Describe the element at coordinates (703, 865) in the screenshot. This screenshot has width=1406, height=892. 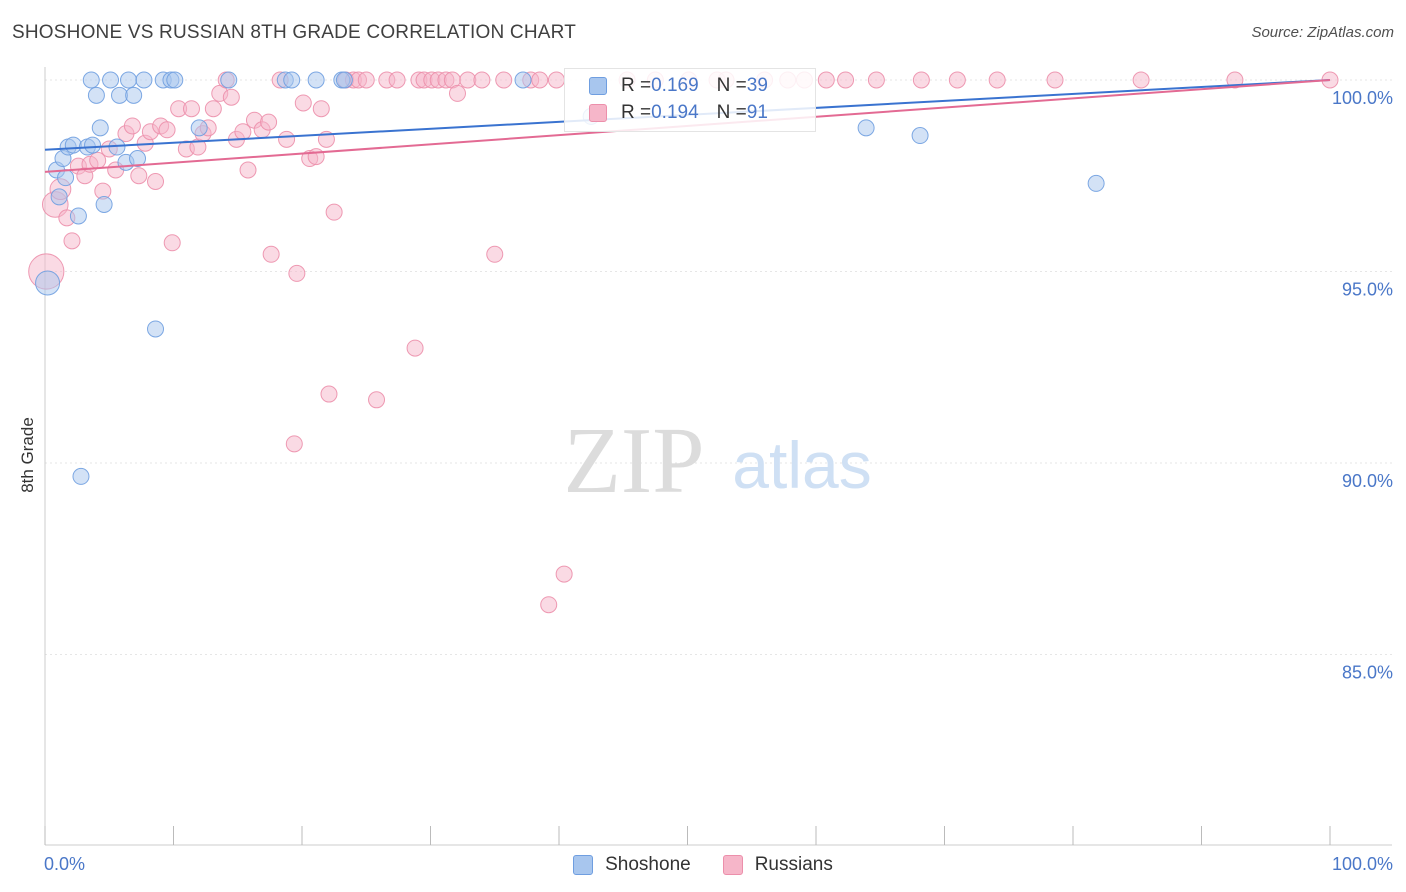
I see `series-legend: Shoshone Russians` at that location.